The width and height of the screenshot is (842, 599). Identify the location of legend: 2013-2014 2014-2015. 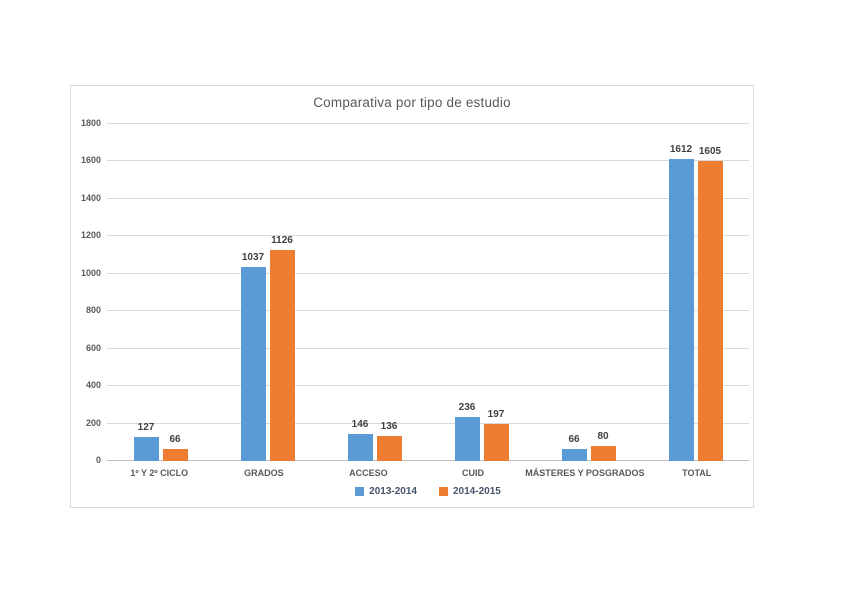
(428, 491).